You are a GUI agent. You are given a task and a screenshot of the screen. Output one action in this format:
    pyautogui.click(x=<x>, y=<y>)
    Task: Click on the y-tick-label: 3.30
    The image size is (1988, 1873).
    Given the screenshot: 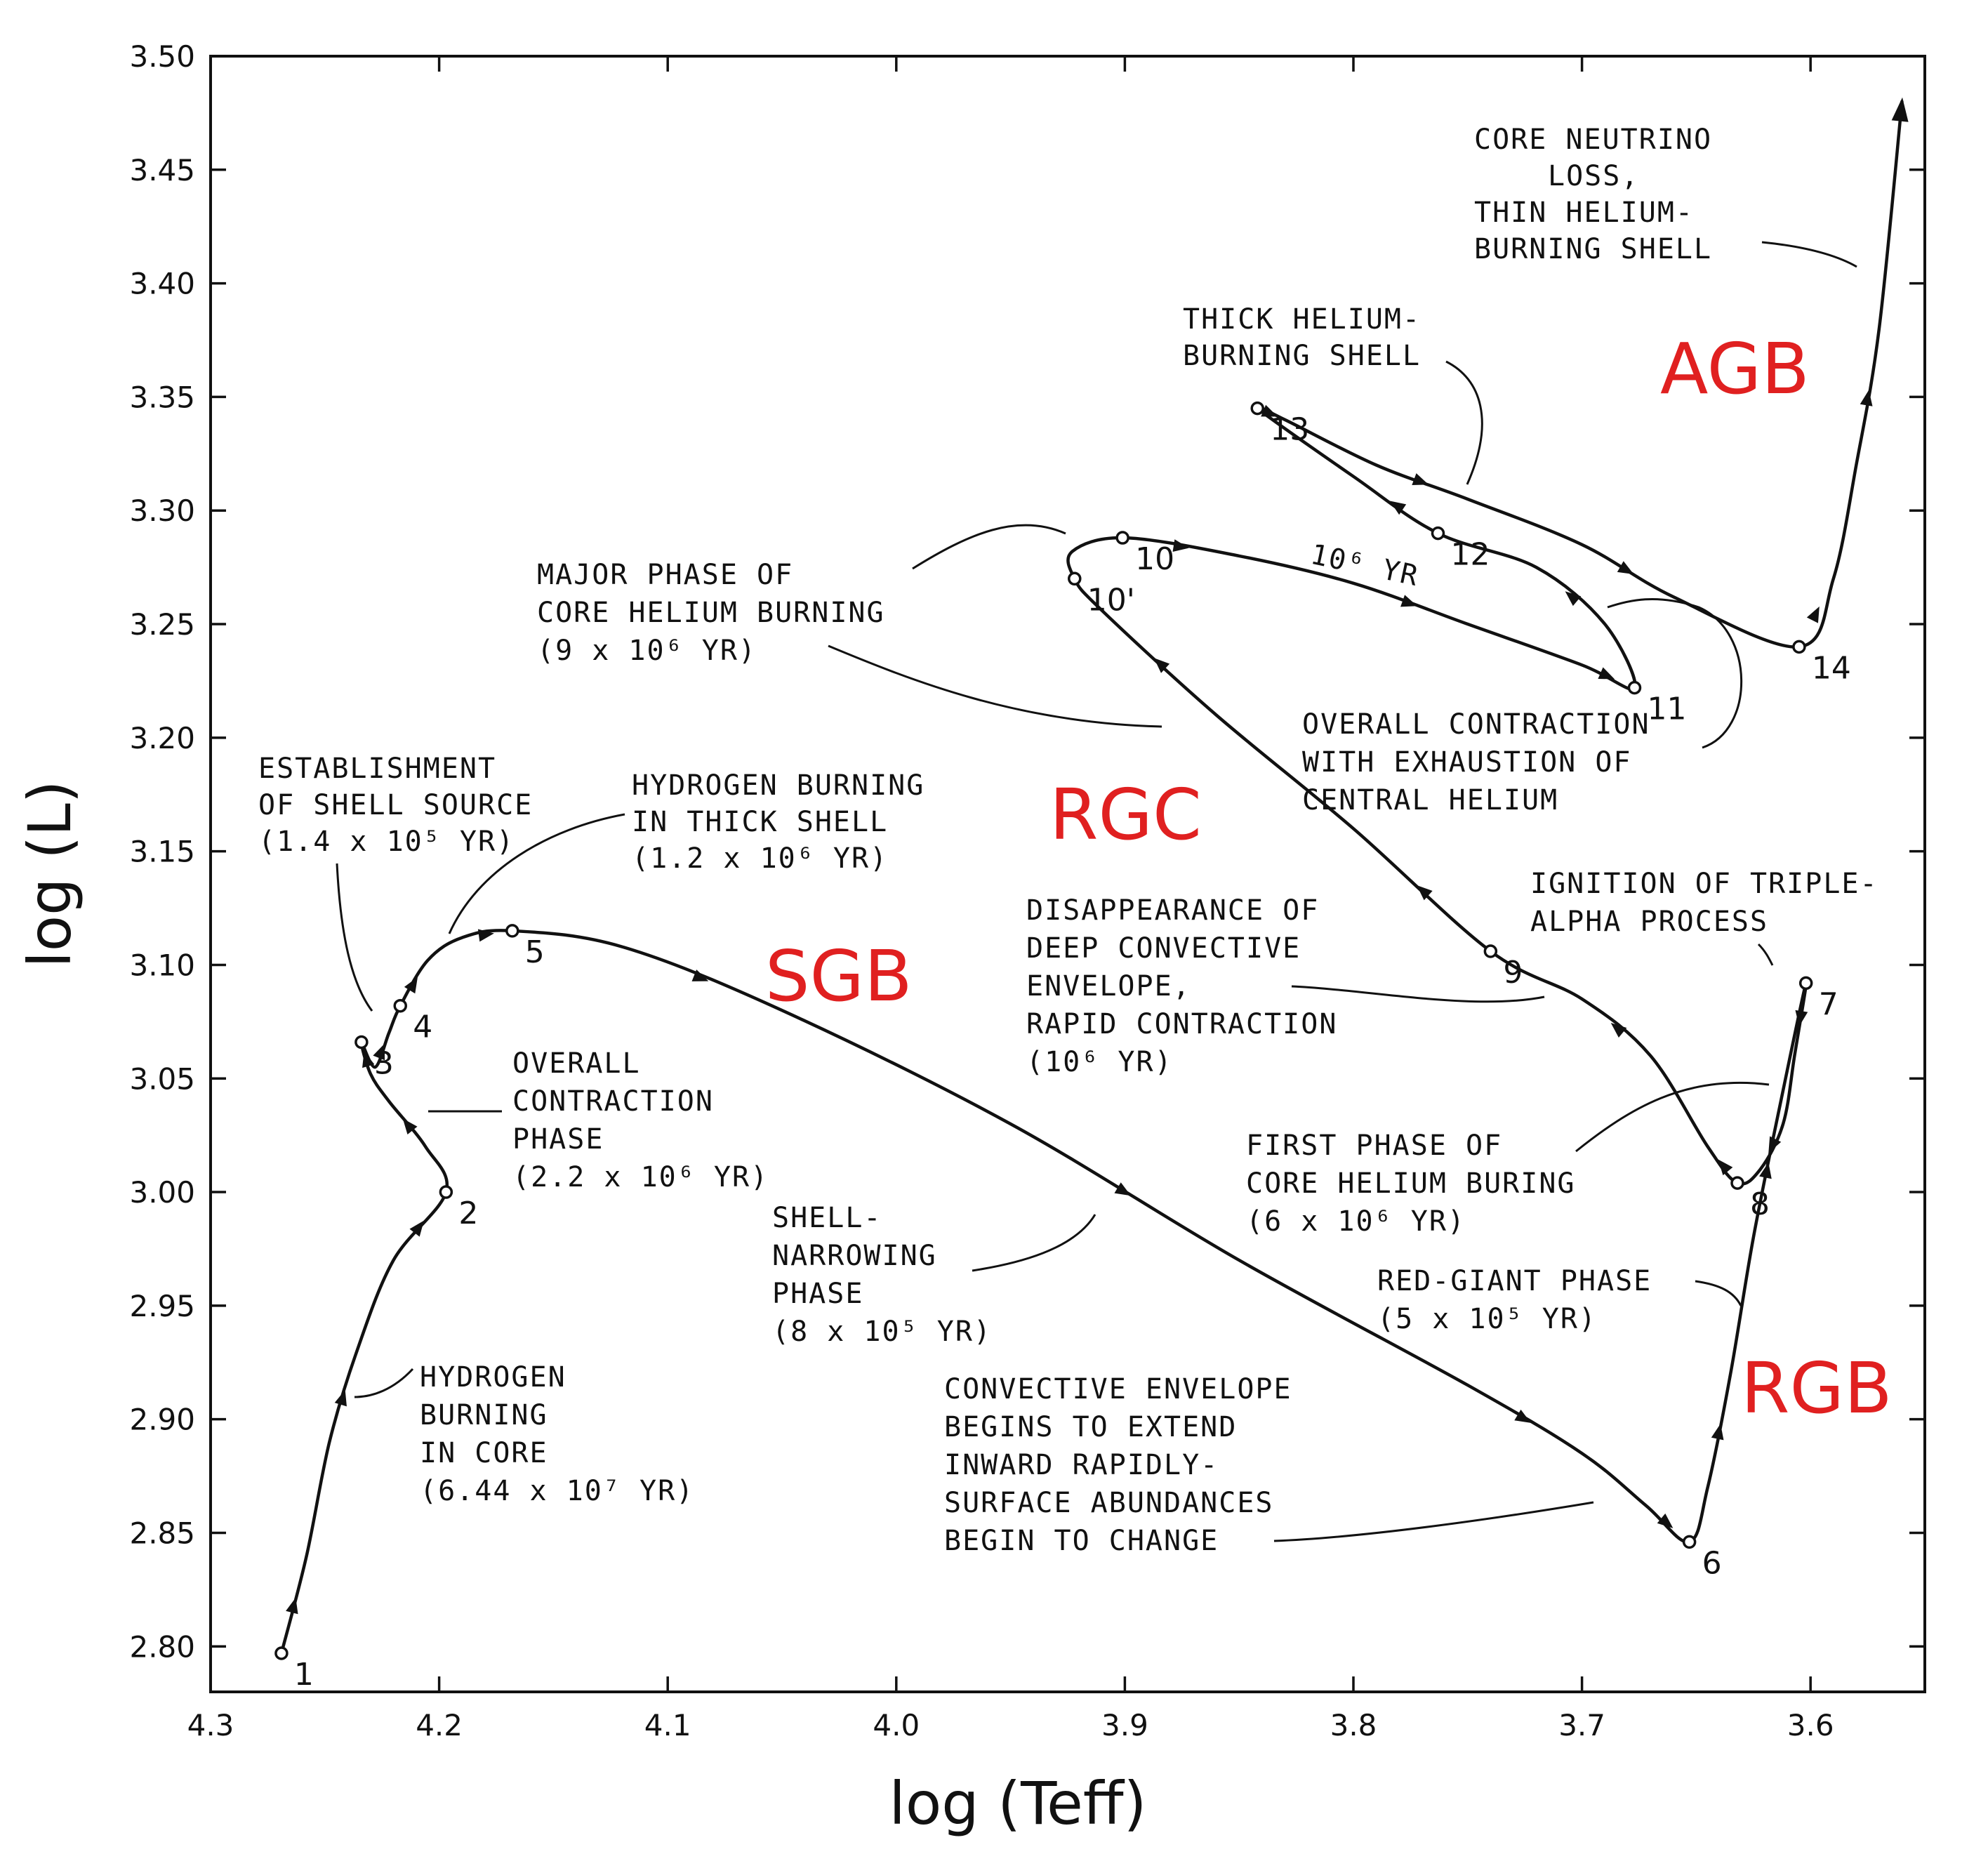 What is the action you would take?
    pyautogui.click(x=162, y=511)
    